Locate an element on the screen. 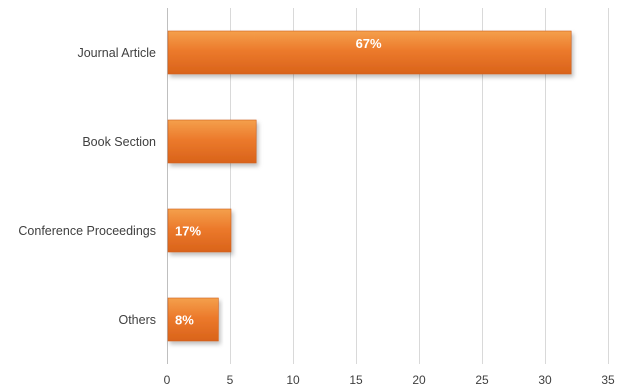 This screenshot has height=389, width=624. x-tick-label: 25 is located at coordinates (482, 380).